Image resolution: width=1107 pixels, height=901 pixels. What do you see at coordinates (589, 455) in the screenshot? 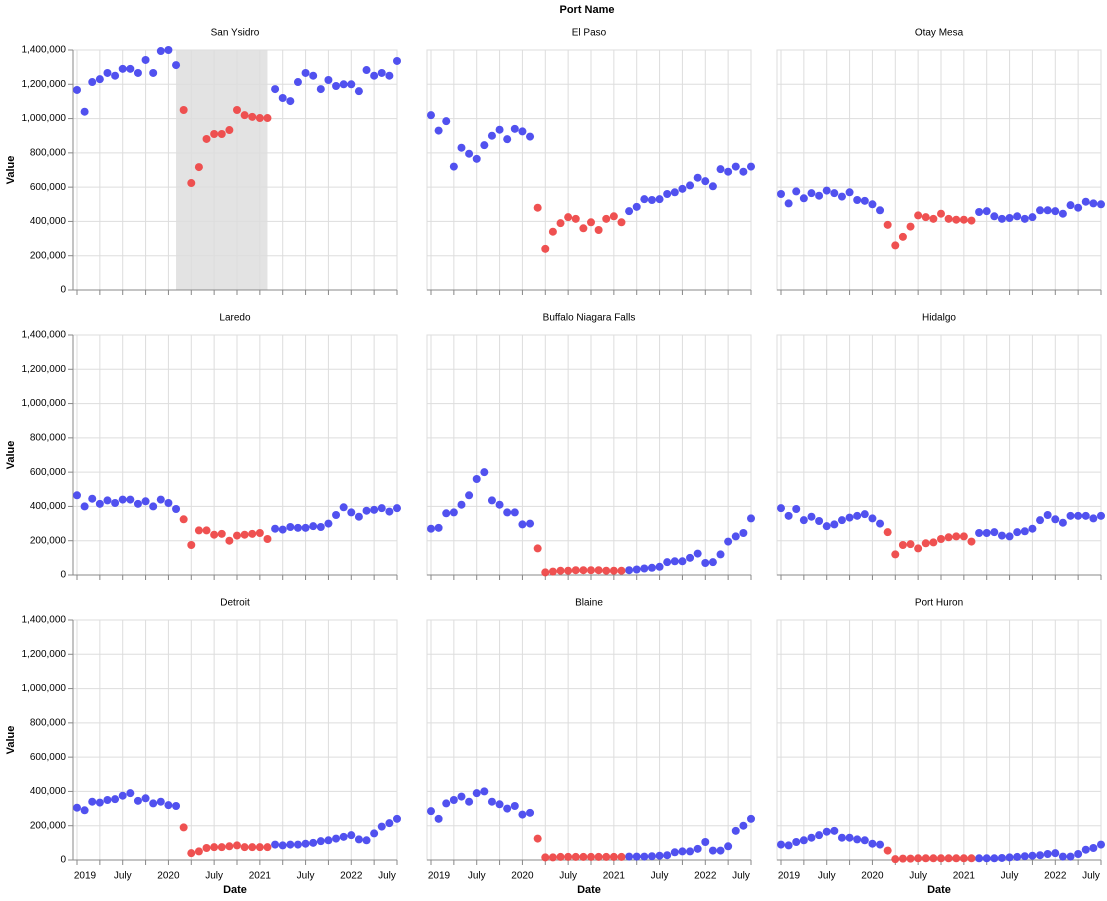
I see `plot-border` at bounding box center [589, 455].